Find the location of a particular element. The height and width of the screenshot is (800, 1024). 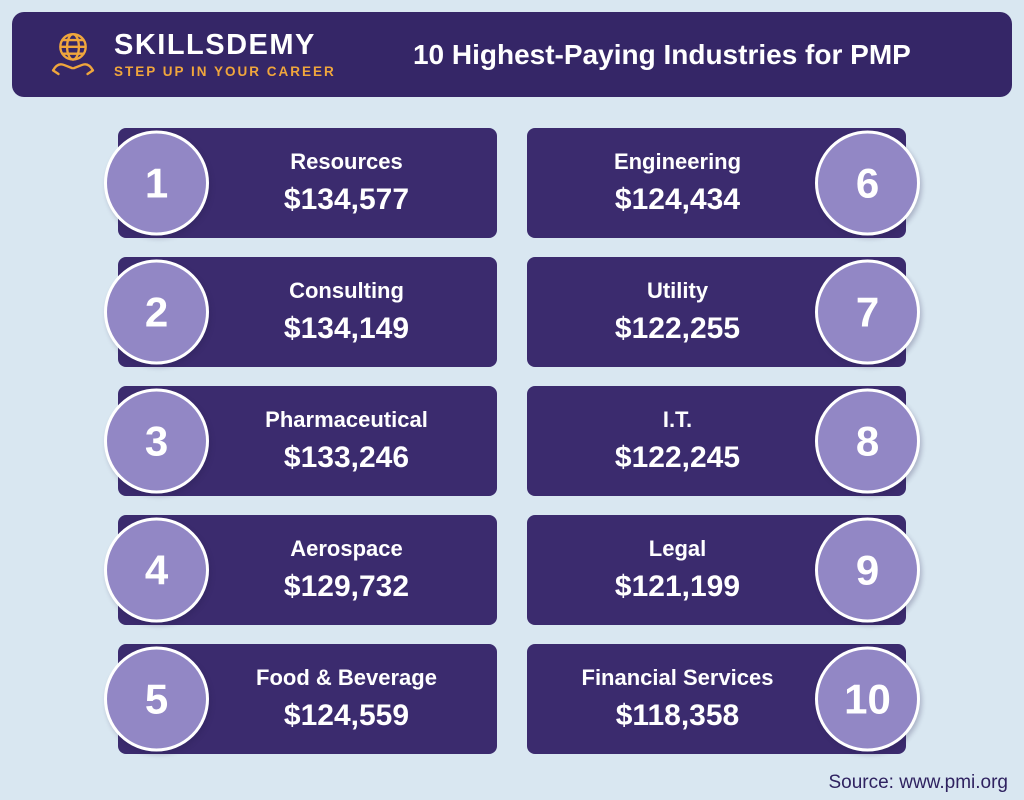

rank-card-4: 4 Aerospace $129,732 is located at coordinates (300, 570).